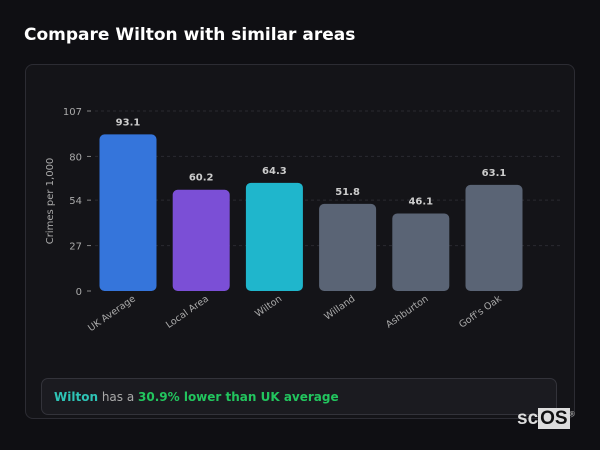 The width and height of the screenshot is (600, 450). What do you see at coordinates (238, 397) in the screenshot?
I see `summary-highlight: 30.9% lower than UK average` at bounding box center [238, 397].